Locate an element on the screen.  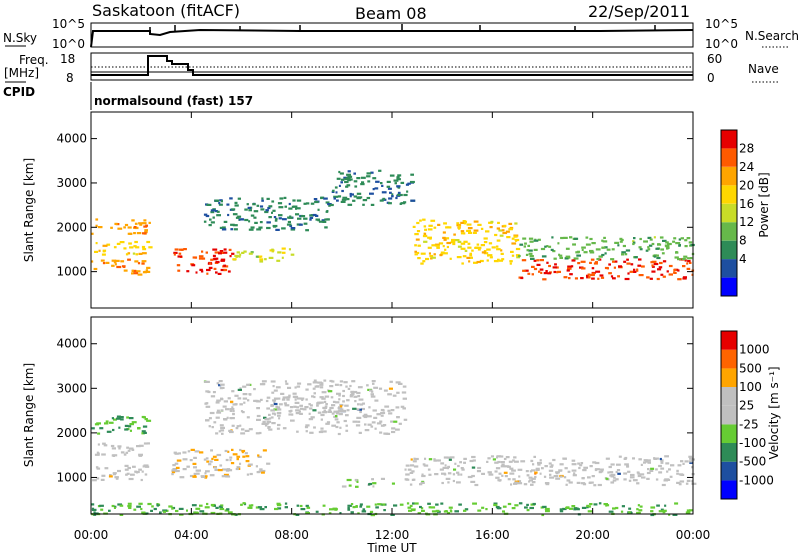
x-tick-label: 00:00 is located at coordinates (91, 535).